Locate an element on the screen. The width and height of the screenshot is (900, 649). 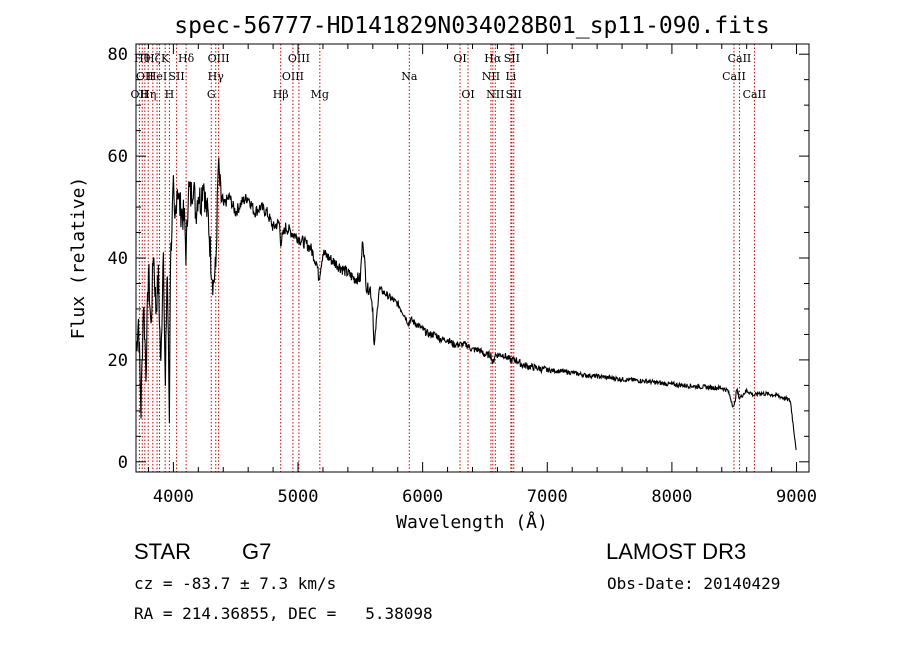
line-label-3798: Hη is located at coordinates (148, 94).